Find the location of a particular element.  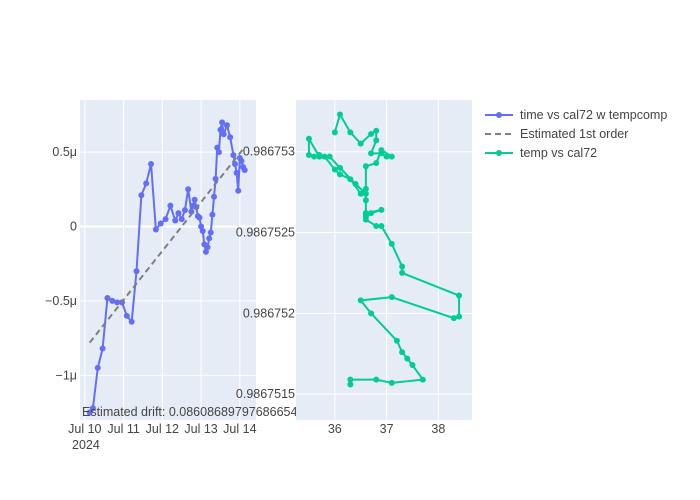

left-x-tick-label: Jul 13 is located at coordinates (200, 429).